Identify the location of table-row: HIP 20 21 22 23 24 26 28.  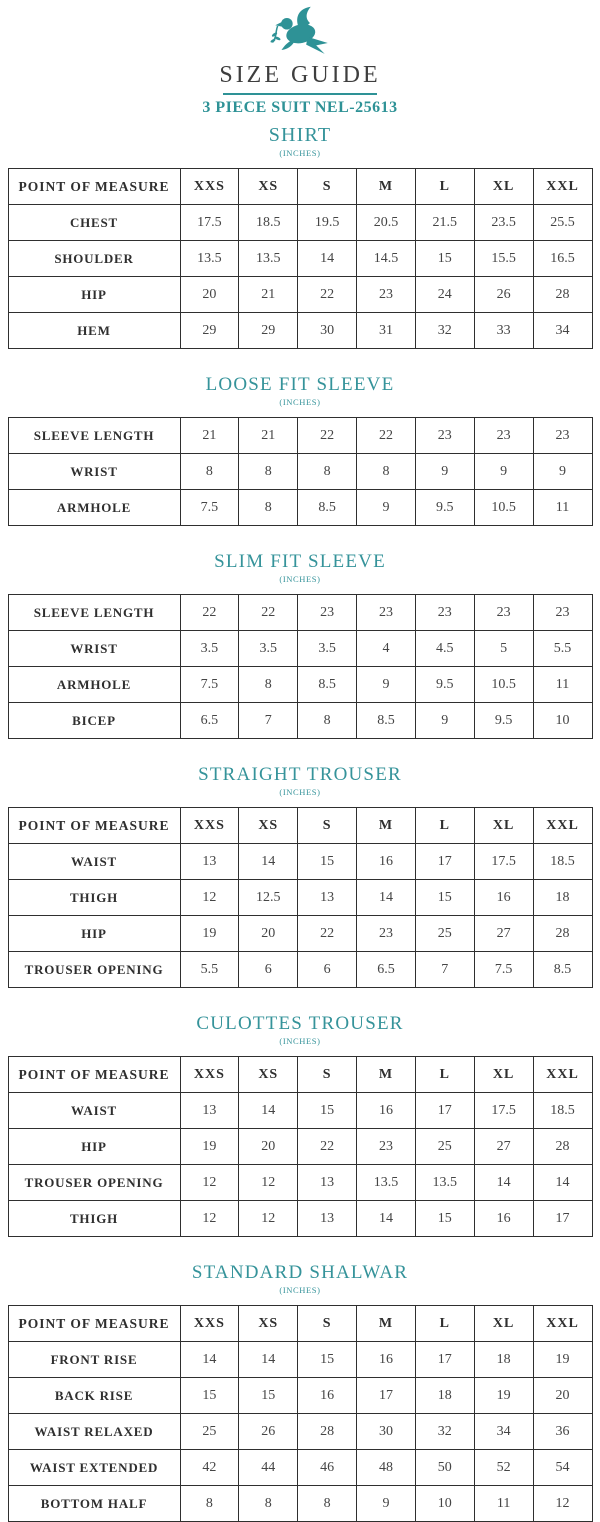
(300, 294).